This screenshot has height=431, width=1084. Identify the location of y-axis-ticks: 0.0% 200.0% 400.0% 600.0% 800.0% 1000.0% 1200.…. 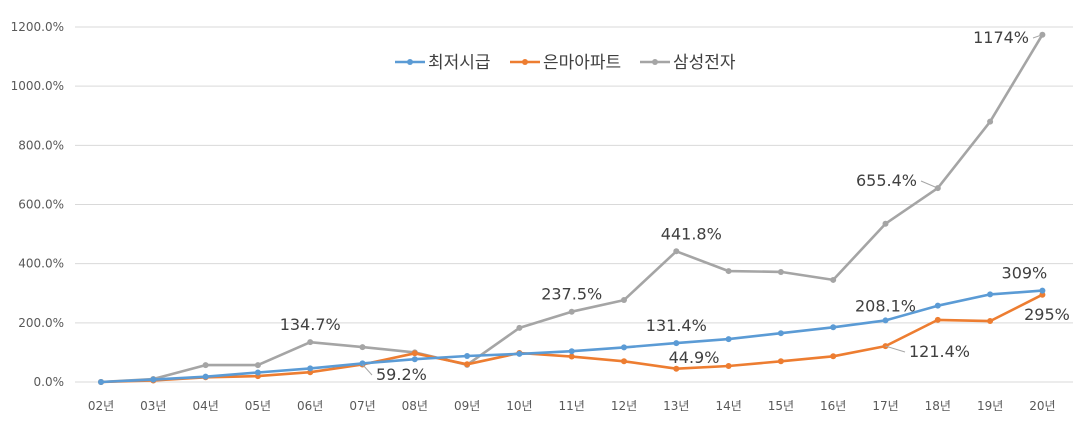
(37, 204).